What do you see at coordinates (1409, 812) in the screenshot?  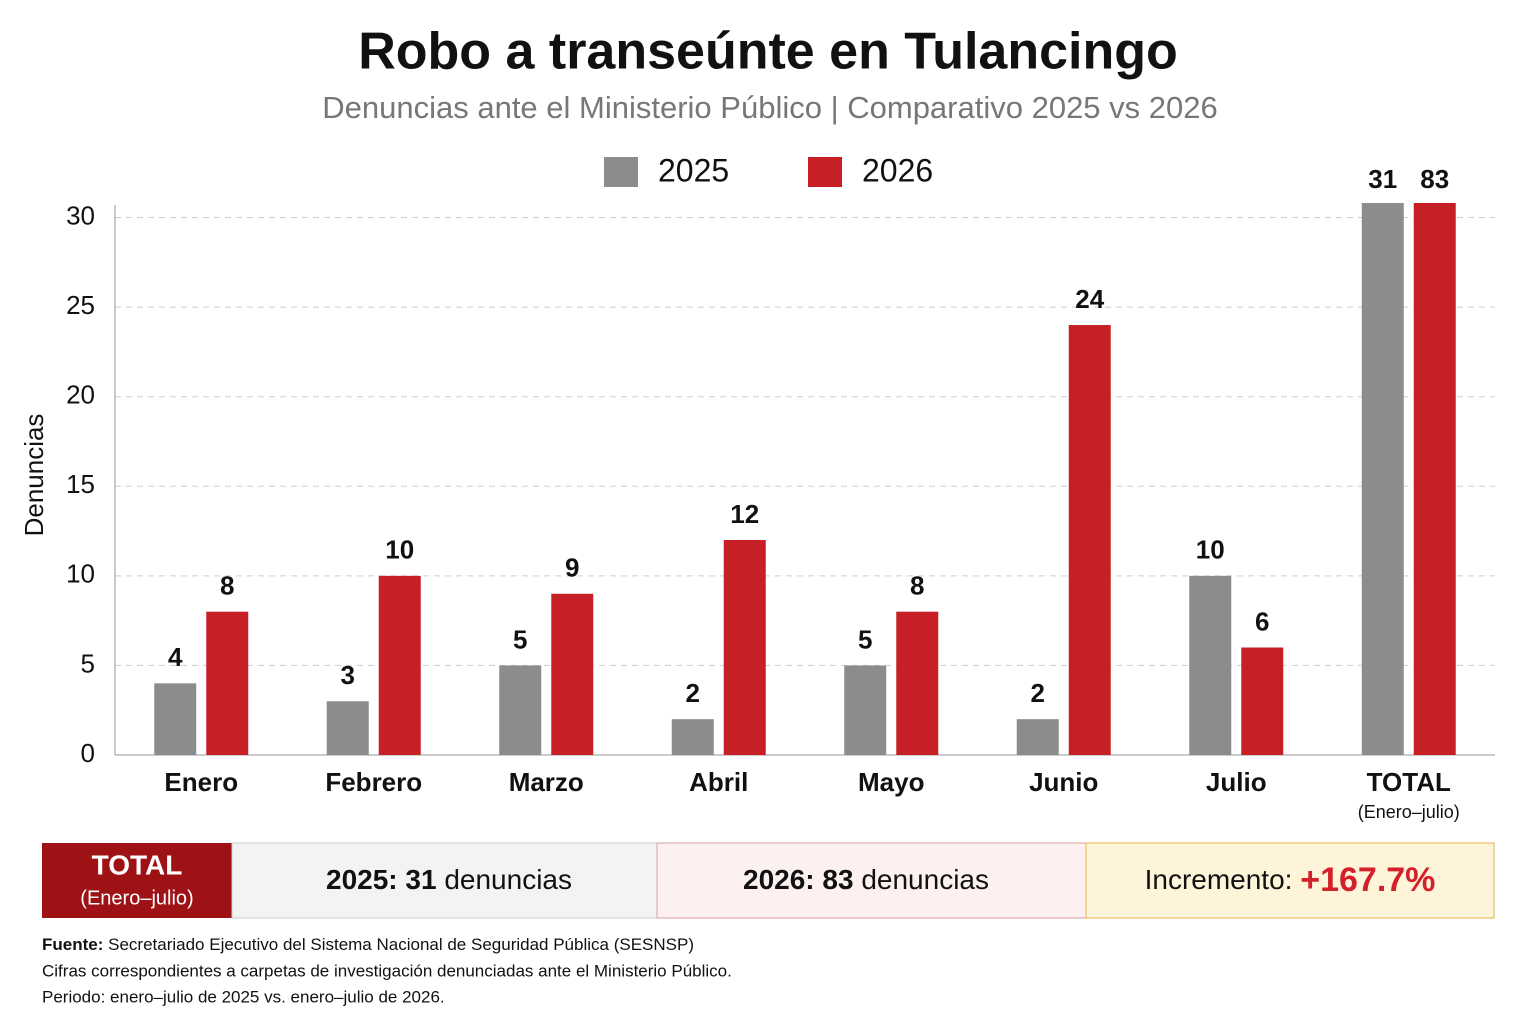 I see `x-tick-sublabel: (Enero–julio)` at bounding box center [1409, 812].